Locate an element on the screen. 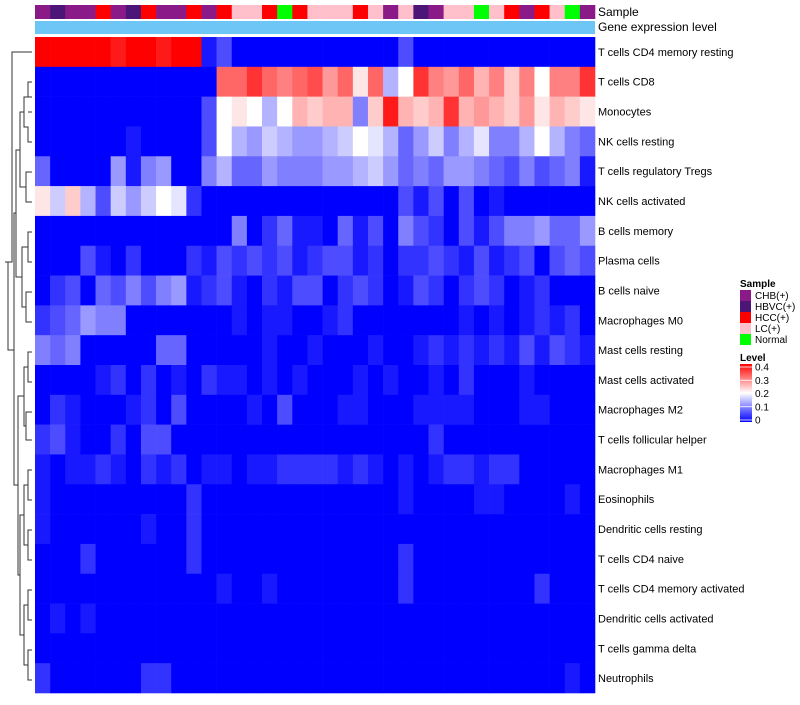 Image resolution: width=800 pixels, height=705 pixels. row-label: Plasma cells is located at coordinates (629, 262).